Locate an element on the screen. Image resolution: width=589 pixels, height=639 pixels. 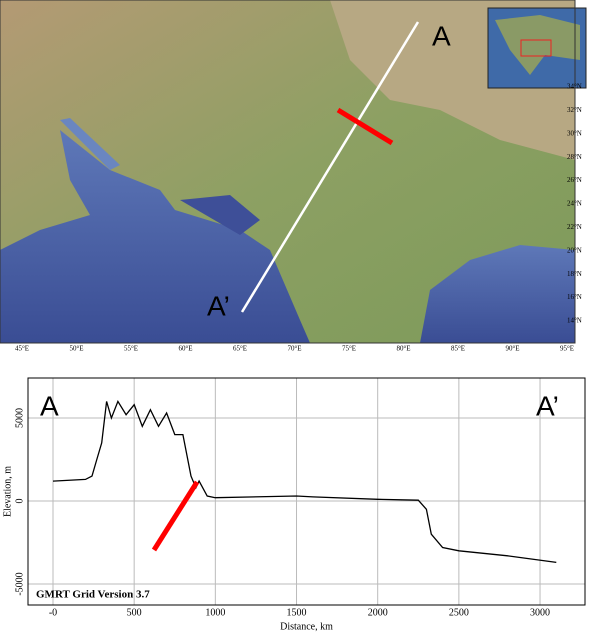
x-tick-label: -0 is located at coordinates (53, 612).